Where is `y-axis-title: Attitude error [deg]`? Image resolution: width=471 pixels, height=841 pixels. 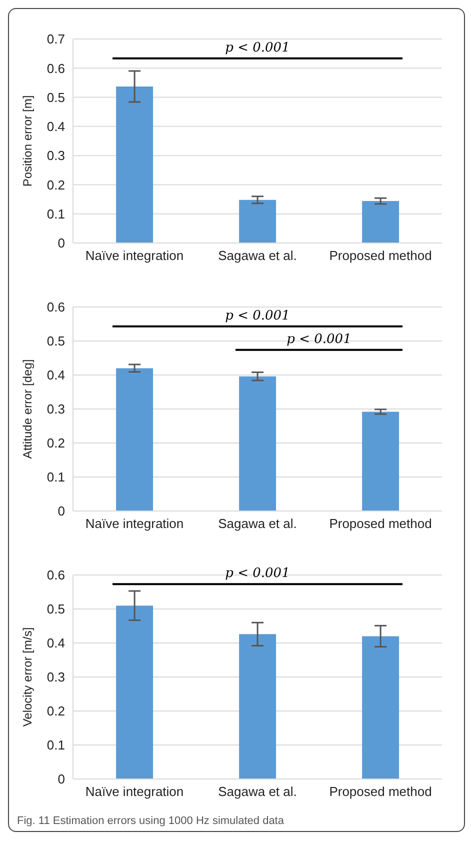
y-axis-title: Attitude error [deg] is located at coordinates (27, 409).